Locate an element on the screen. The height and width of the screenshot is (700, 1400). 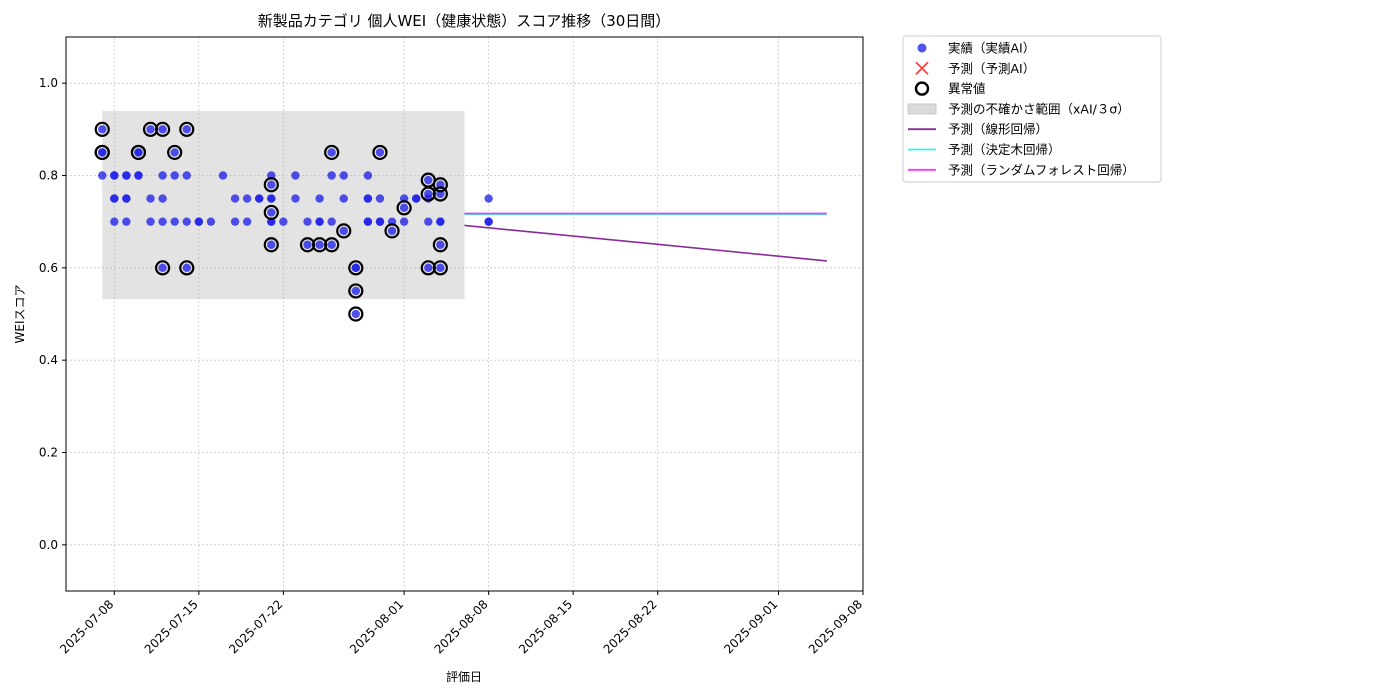
legend-box is located at coordinates (1032, 109).